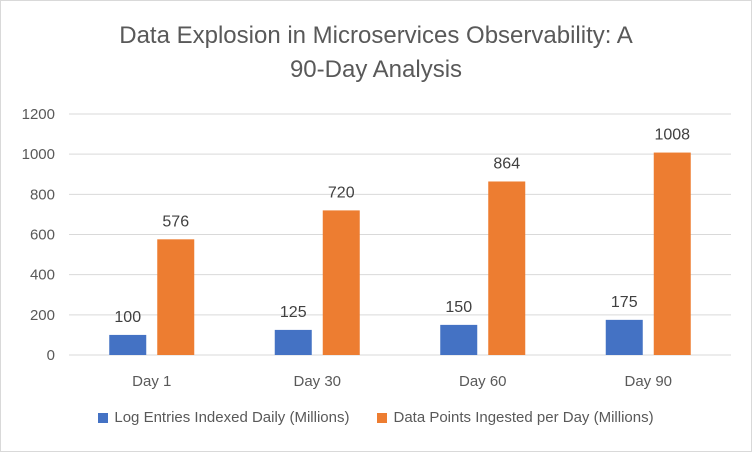 The image size is (752, 452). What do you see at coordinates (175, 221) in the screenshot?
I see `data-label-data-points-day-1: 576` at bounding box center [175, 221].